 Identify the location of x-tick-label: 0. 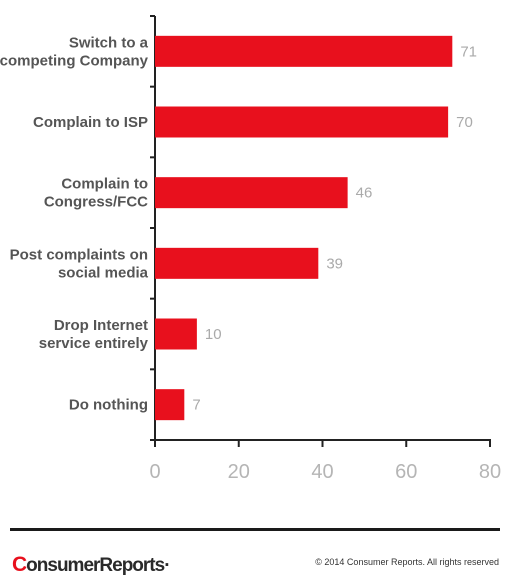
(154, 472).